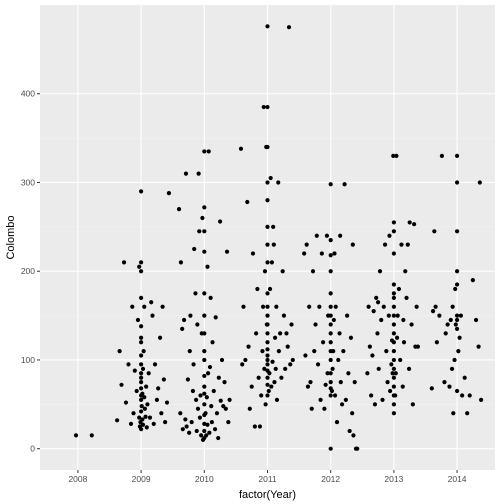  I want to click on y-tick-label: 100, so click(28, 360).